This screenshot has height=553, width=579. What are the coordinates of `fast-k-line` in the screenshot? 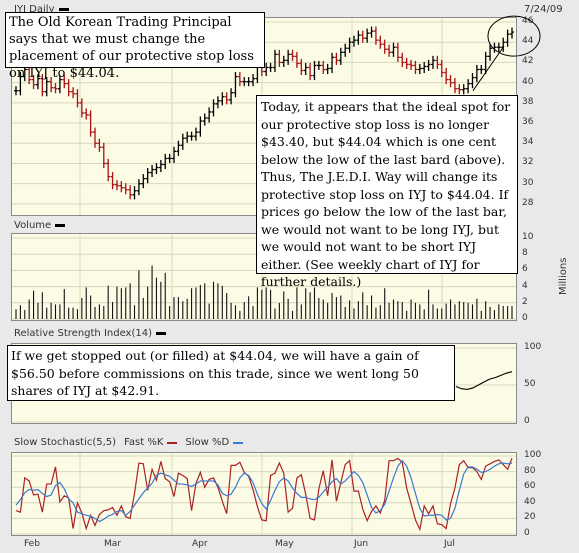 It's located at (264, 494).